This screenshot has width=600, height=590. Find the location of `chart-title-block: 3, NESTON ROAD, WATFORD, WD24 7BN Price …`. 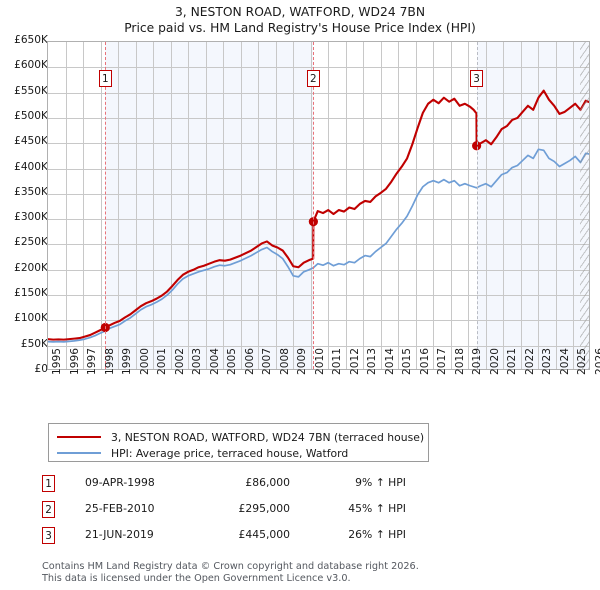

chart-title-block: 3, NESTON ROAD, WATFORD, WD24 7BN Price … is located at coordinates (300, 20).